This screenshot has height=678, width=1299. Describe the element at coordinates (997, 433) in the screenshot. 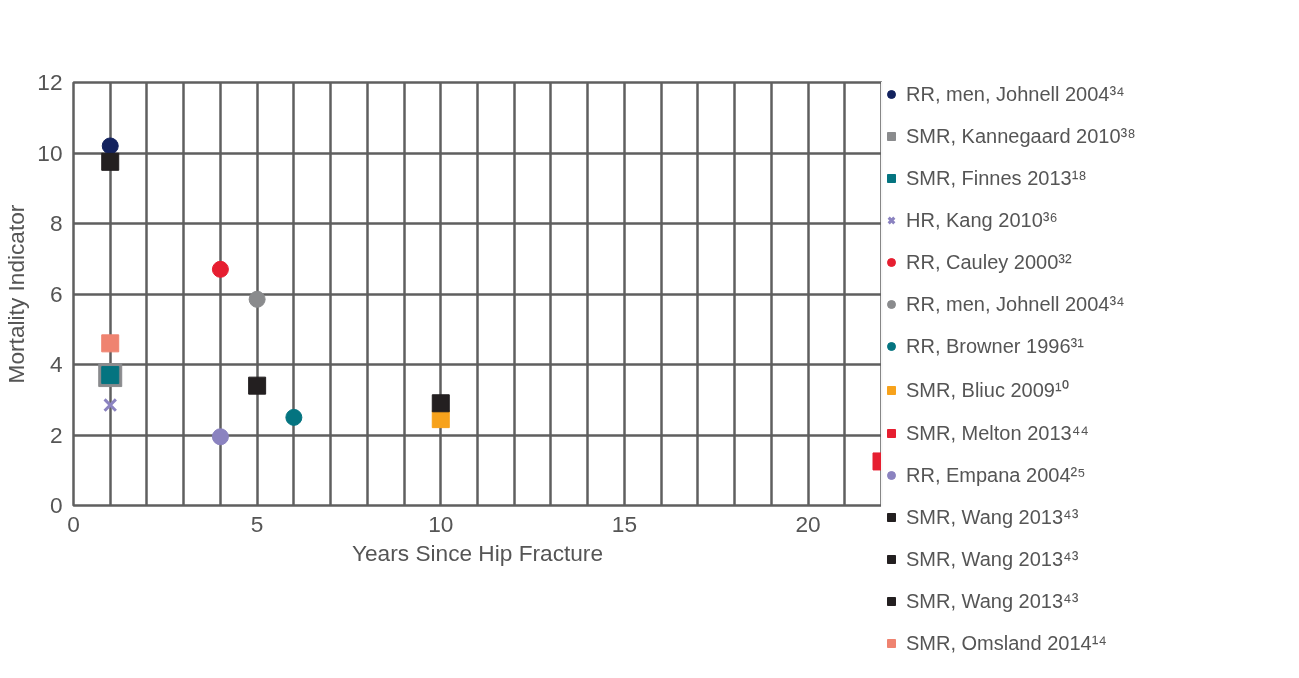

I see `legend-label: SMR, Melton 2013⁴⁴` at that location.